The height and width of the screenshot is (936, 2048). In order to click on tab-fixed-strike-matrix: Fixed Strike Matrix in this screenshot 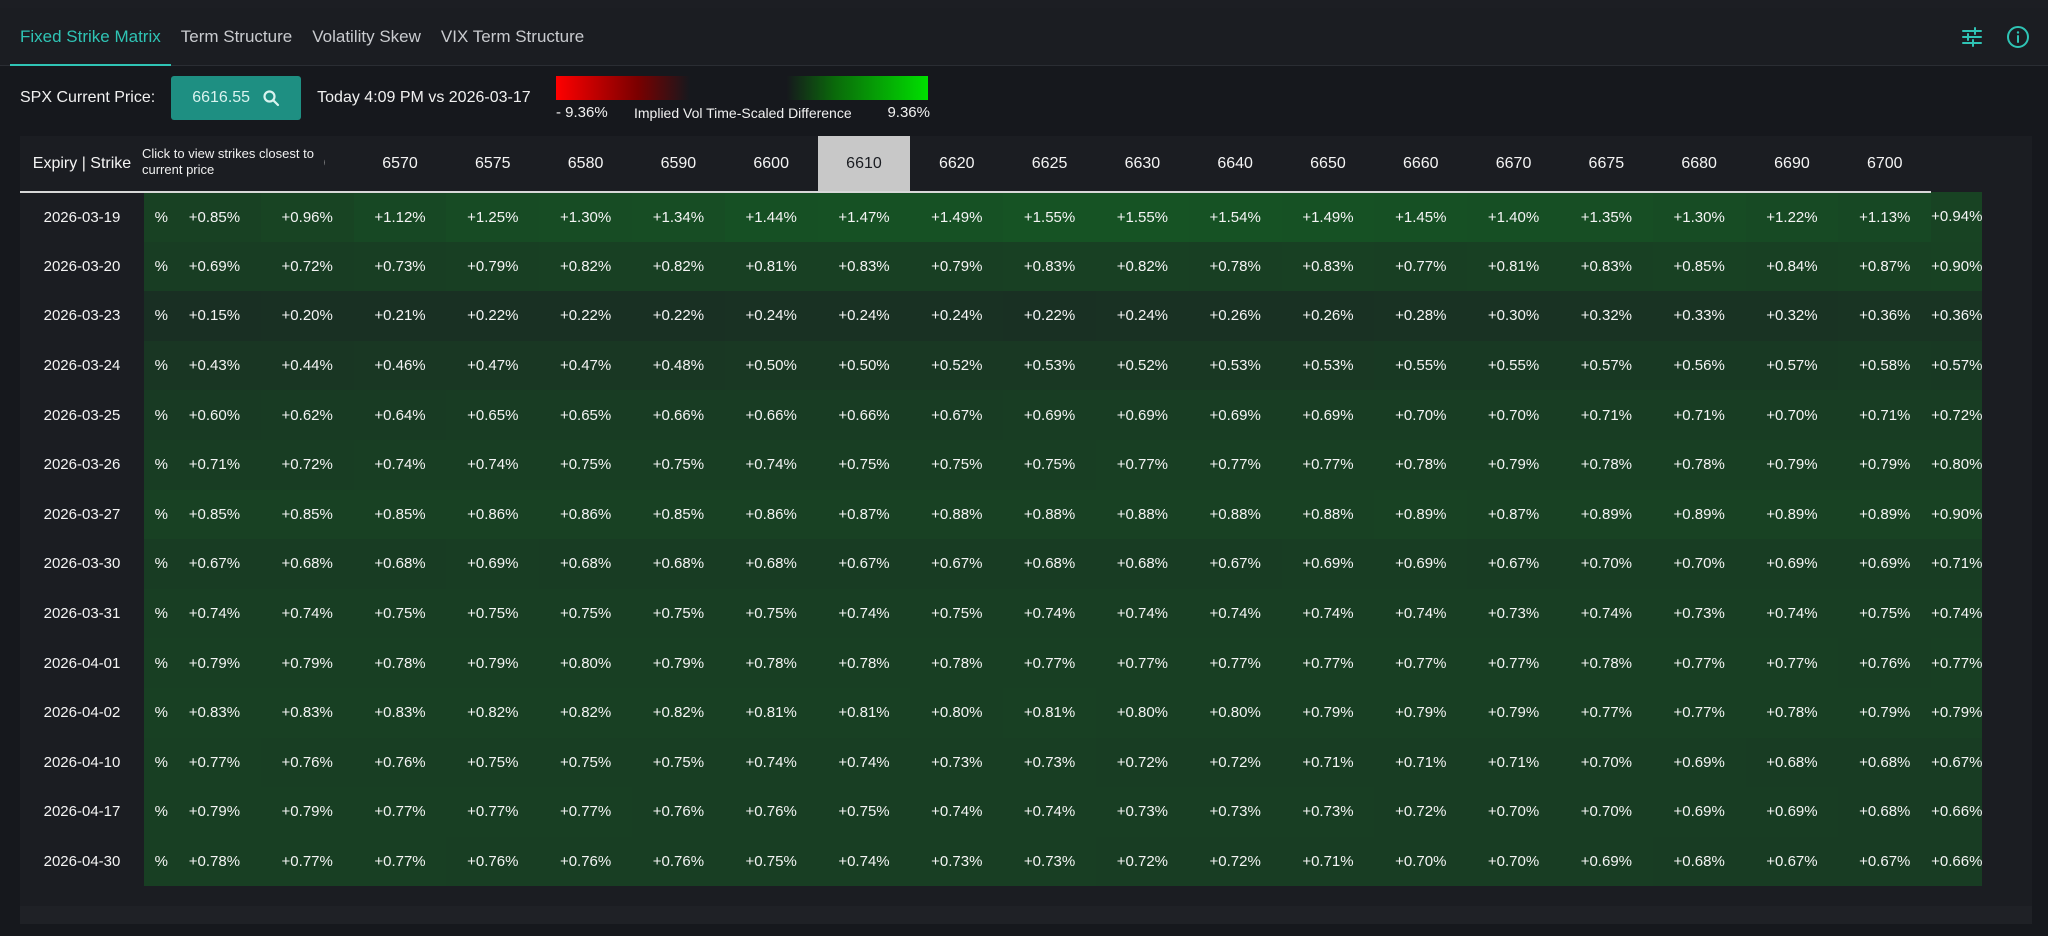, I will do `click(90, 37)`.